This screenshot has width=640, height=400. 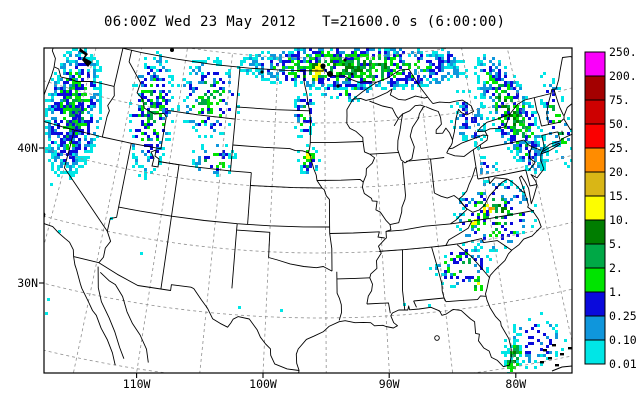 What do you see at coordinates (136, 384) in the screenshot?
I see `x-axis-label: 110W` at bounding box center [136, 384].